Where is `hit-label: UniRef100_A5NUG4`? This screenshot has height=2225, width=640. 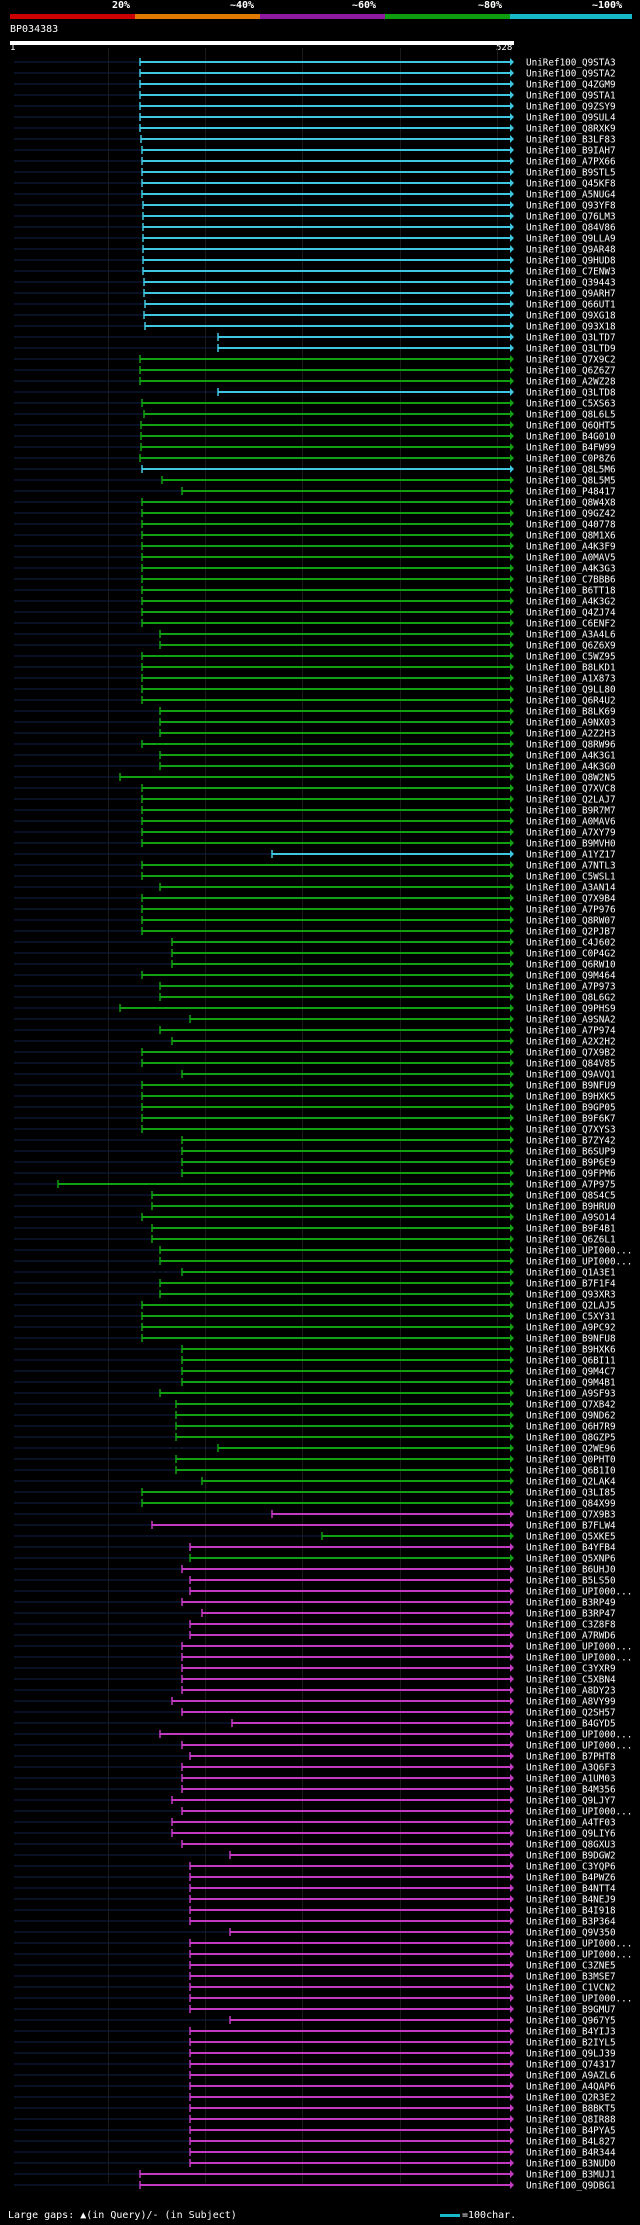 hit-label: UniRef100_A5NUG4 is located at coordinates (571, 195).